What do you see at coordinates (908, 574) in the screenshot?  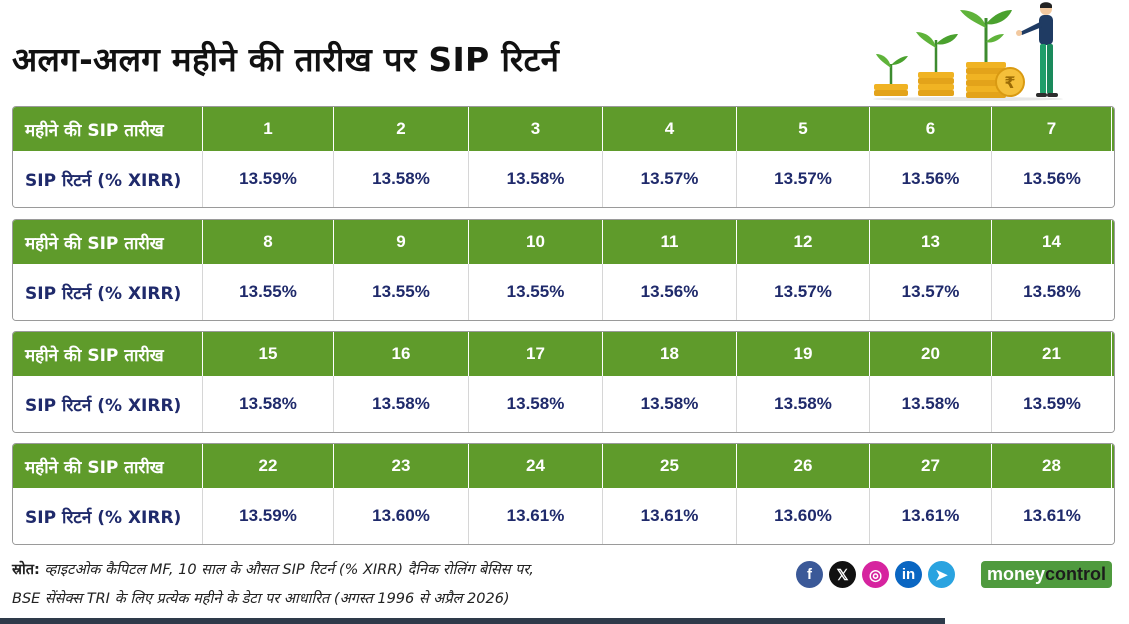 I see `linkedin-icon: in` at bounding box center [908, 574].